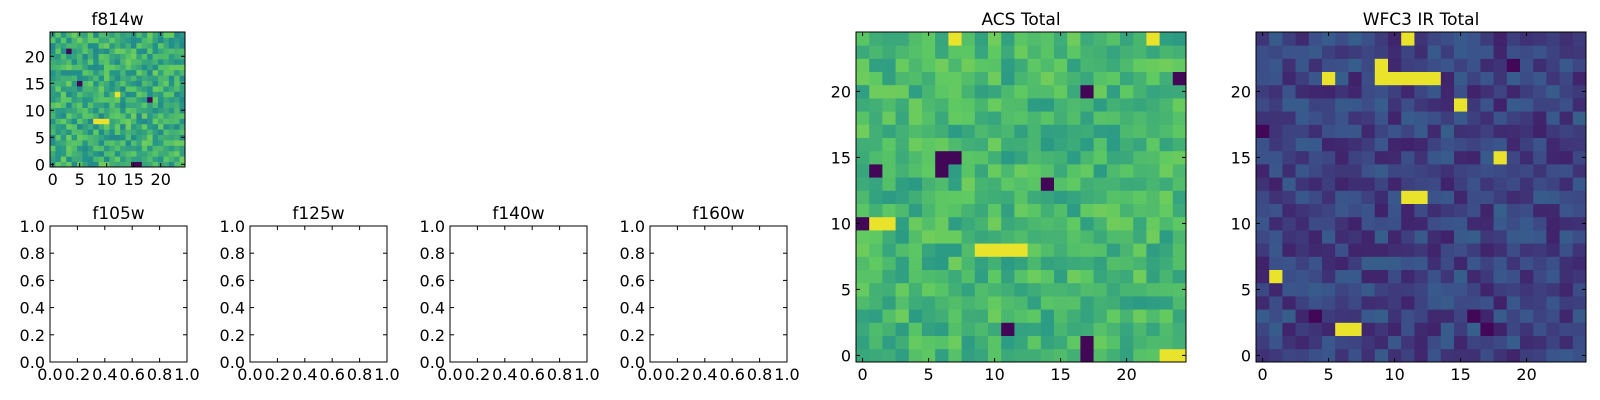  I want to click on x-tick-label: 5, so click(1329, 374).